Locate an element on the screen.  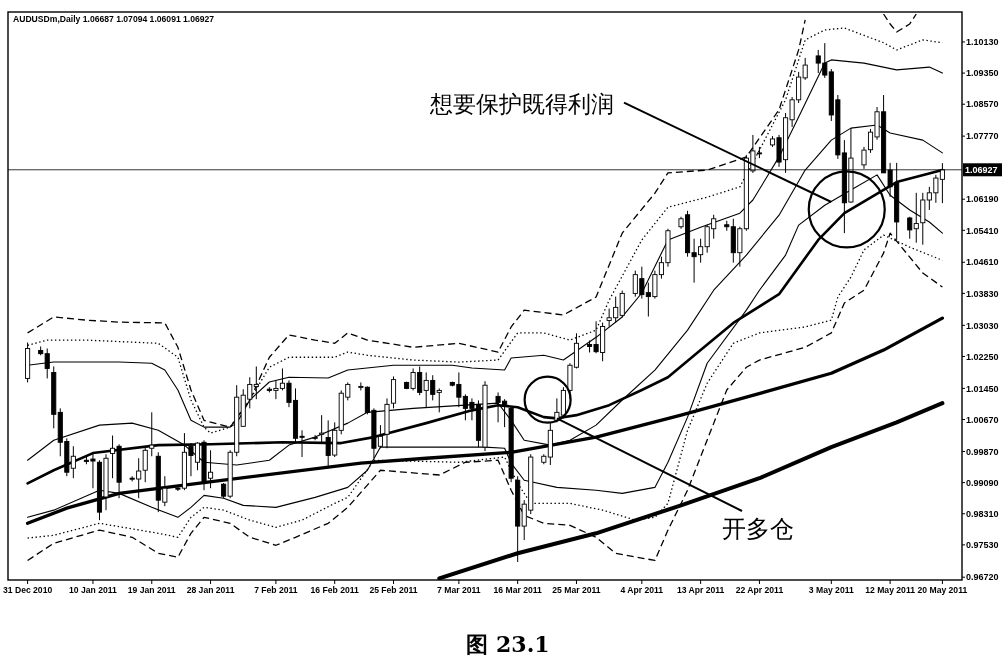
annotation: 图 23.1 is located at coordinates (508, 644).